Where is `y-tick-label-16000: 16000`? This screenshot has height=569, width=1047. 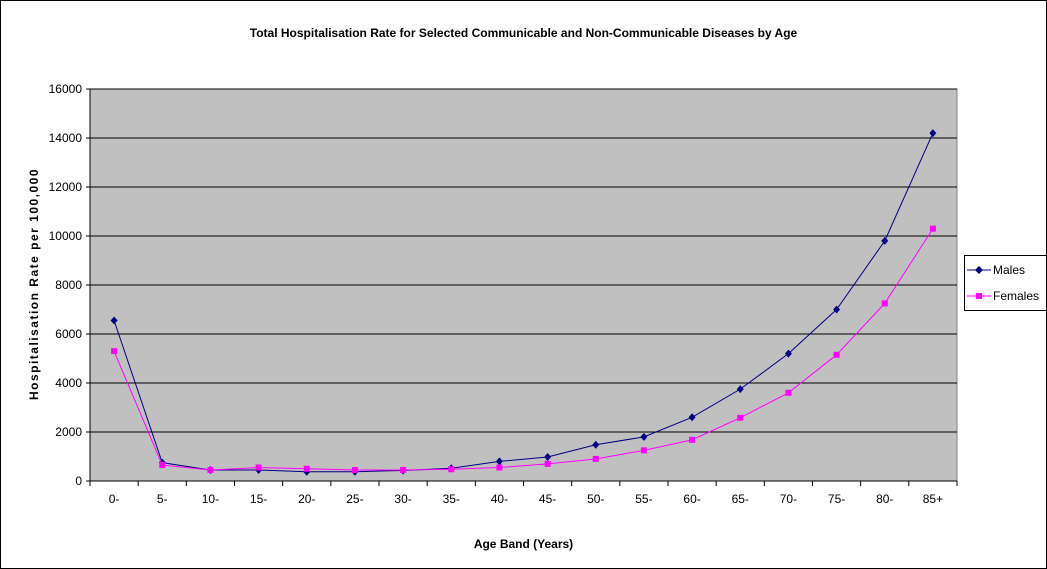 y-tick-label-16000: 16000 is located at coordinates (66, 89).